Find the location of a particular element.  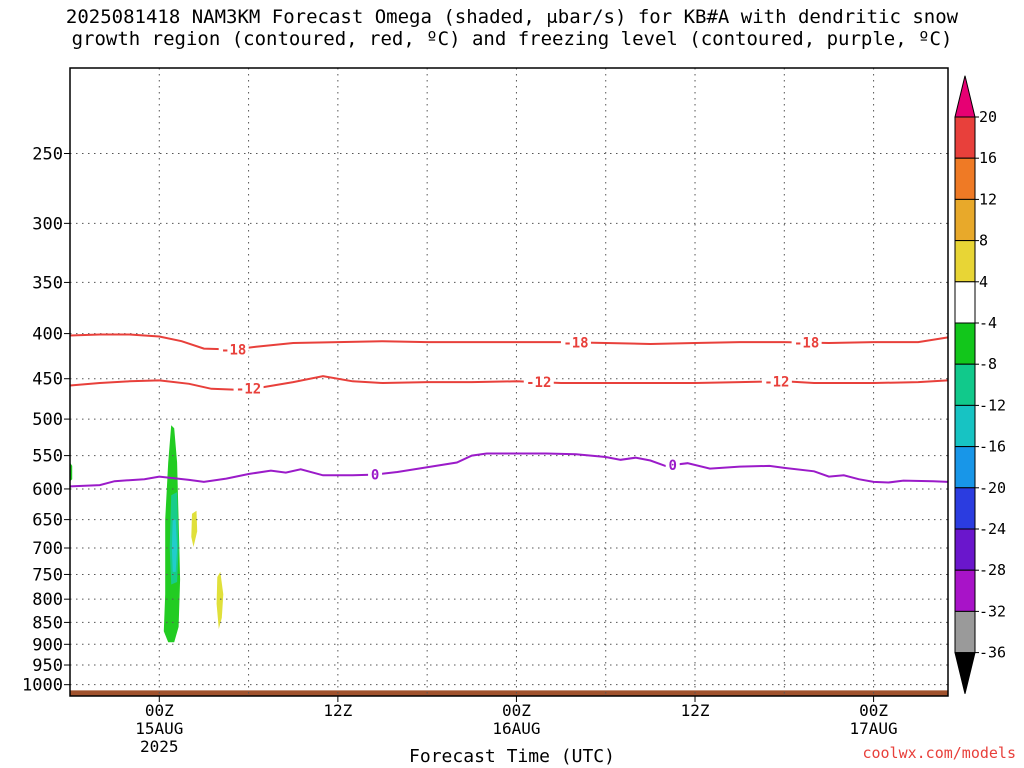

omega-shading-layer is located at coordinates (147, 534).